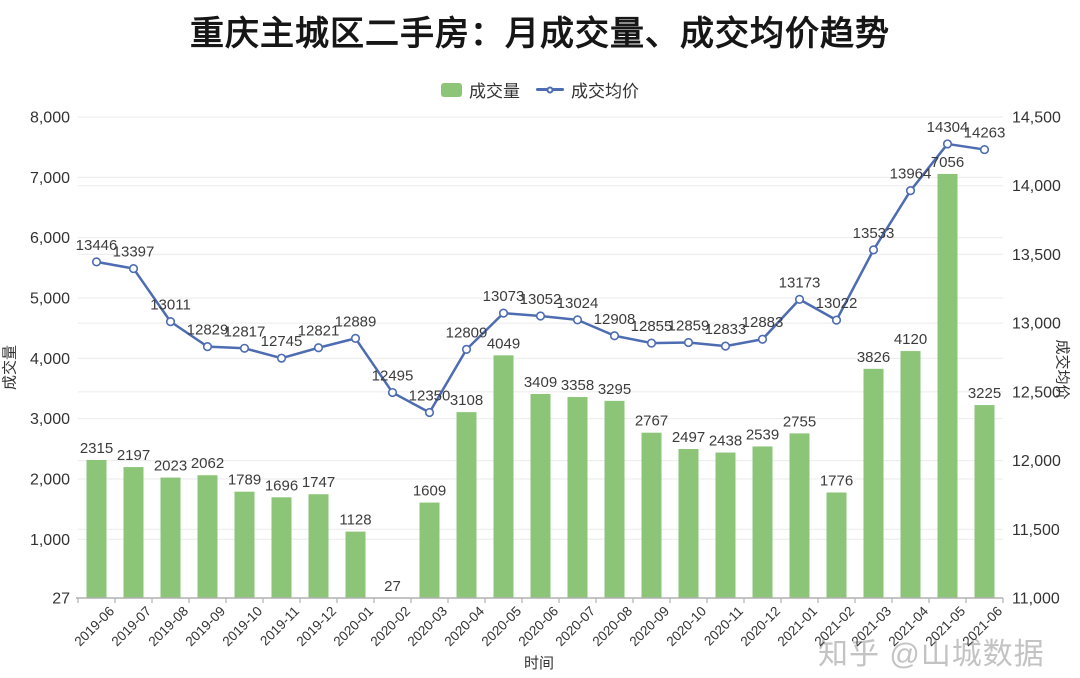 The height and width of the screenshot is (678, 1080). What do you see at coordinates (538, 663) in the screenshot?
I see `x-axis-title: 时间` at bounding box center [538, 663].